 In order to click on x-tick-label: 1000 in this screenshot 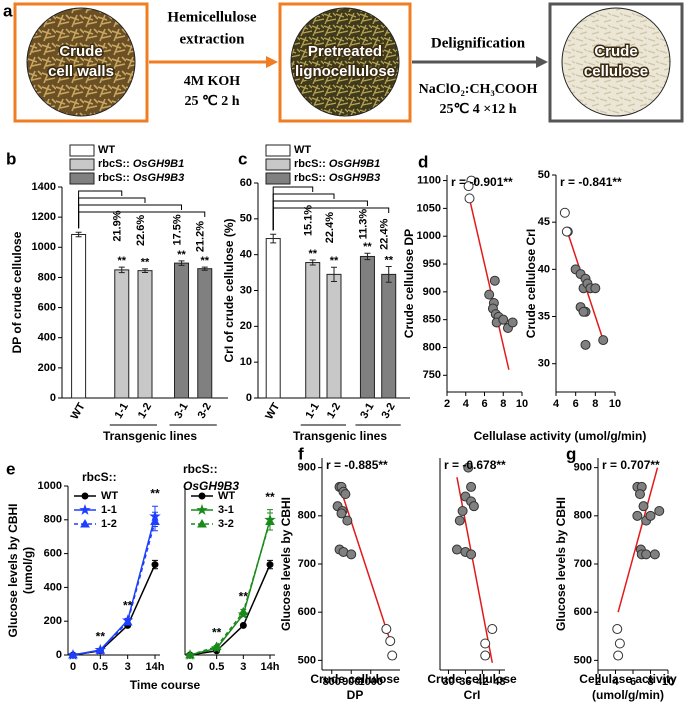, I will do `click(371, 682)`.